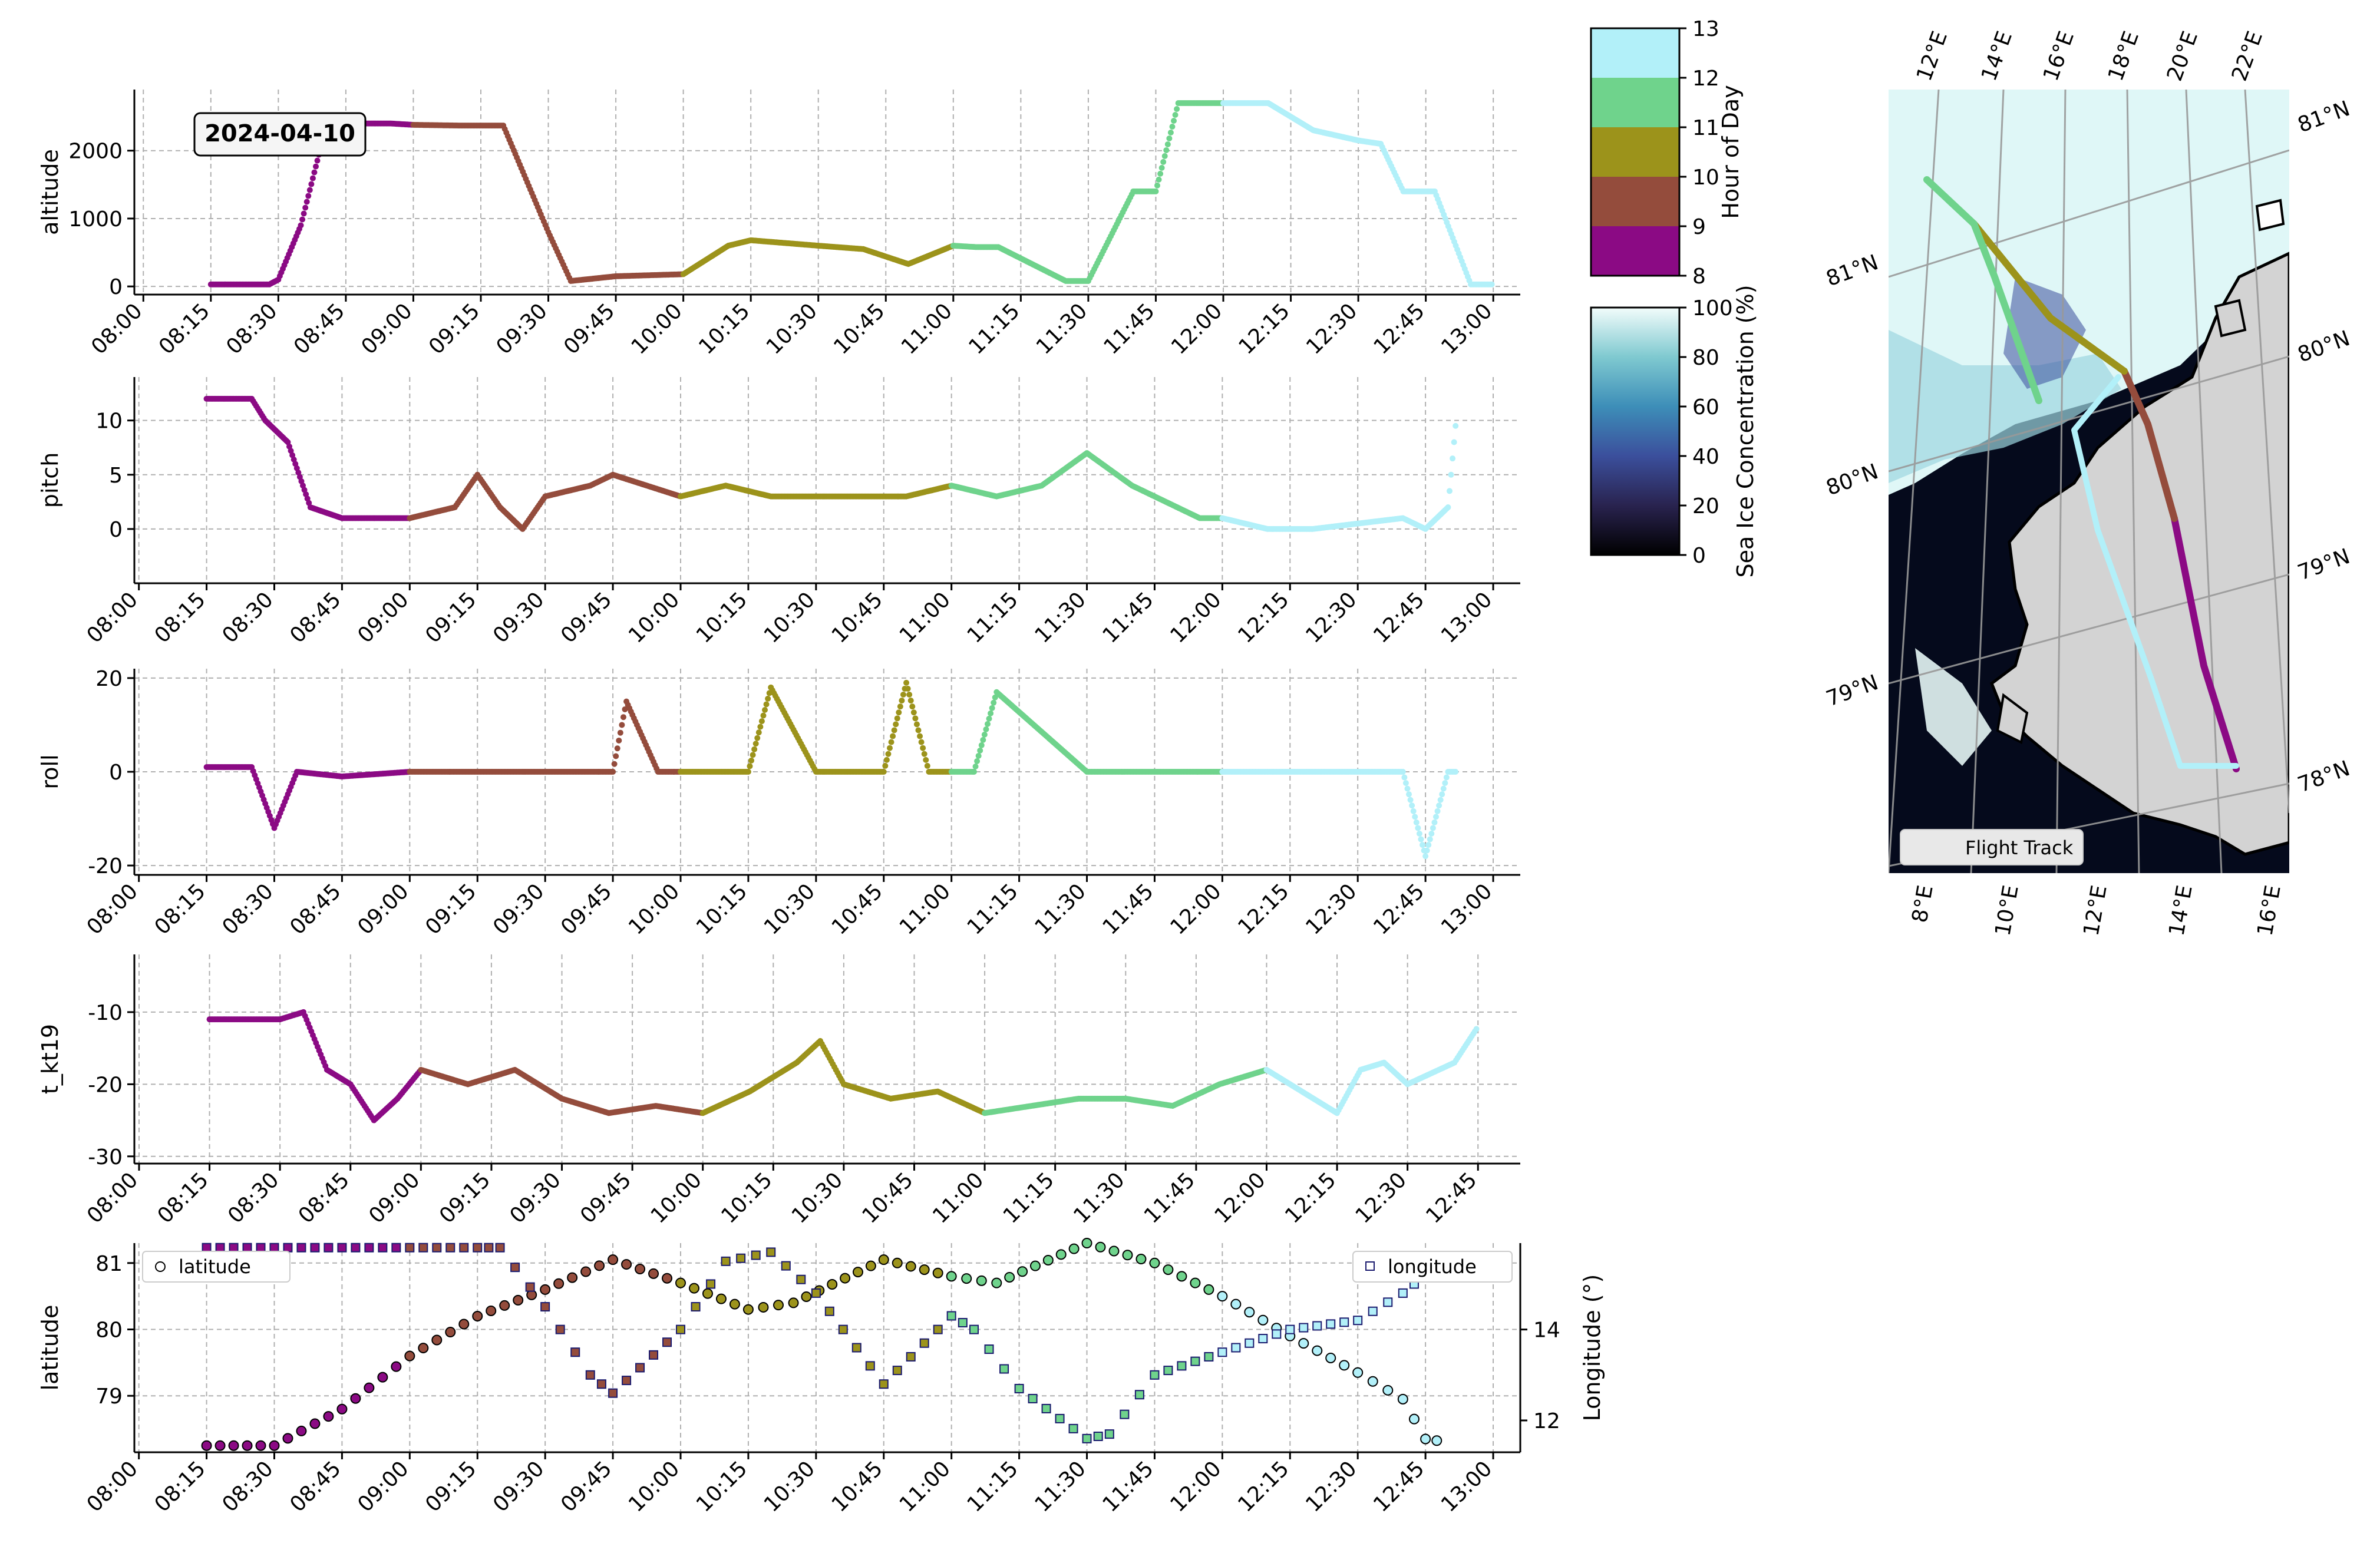 This screenshot has height=1553, width=2380. I want to click on x-tick-label: 10:30, so click(792, 329).